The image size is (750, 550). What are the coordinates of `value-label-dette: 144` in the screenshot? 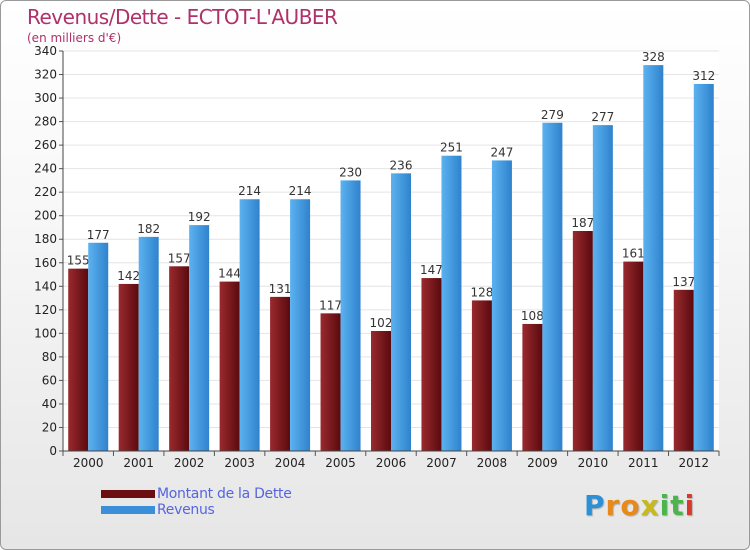 It's located at (229, 274).